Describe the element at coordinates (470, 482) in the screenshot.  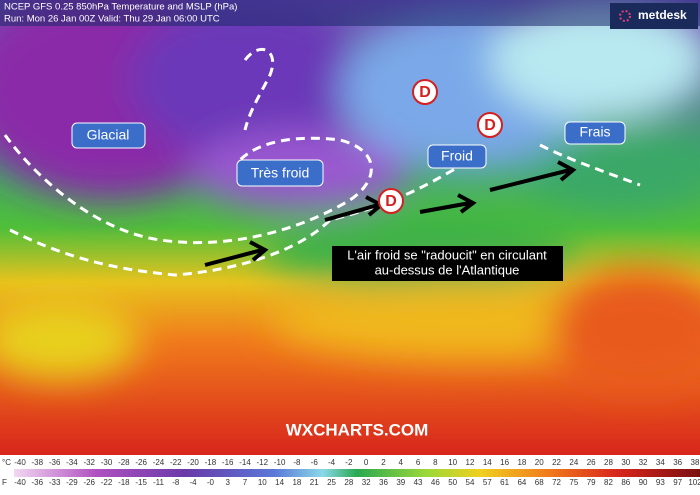
I see `fahrenheit-label: 54` at that location.